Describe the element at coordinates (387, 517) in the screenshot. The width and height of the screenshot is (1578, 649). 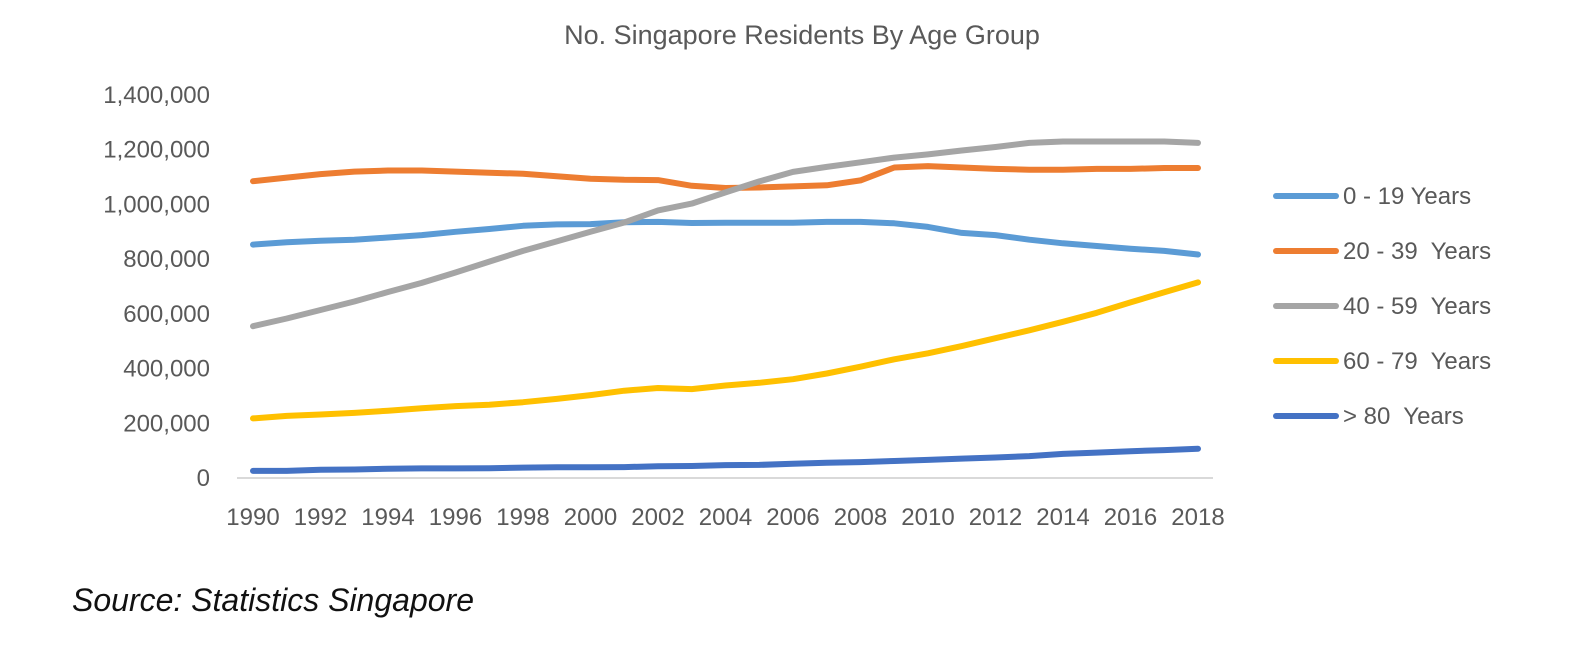
I see `x-tick-label: 1994` at that location.